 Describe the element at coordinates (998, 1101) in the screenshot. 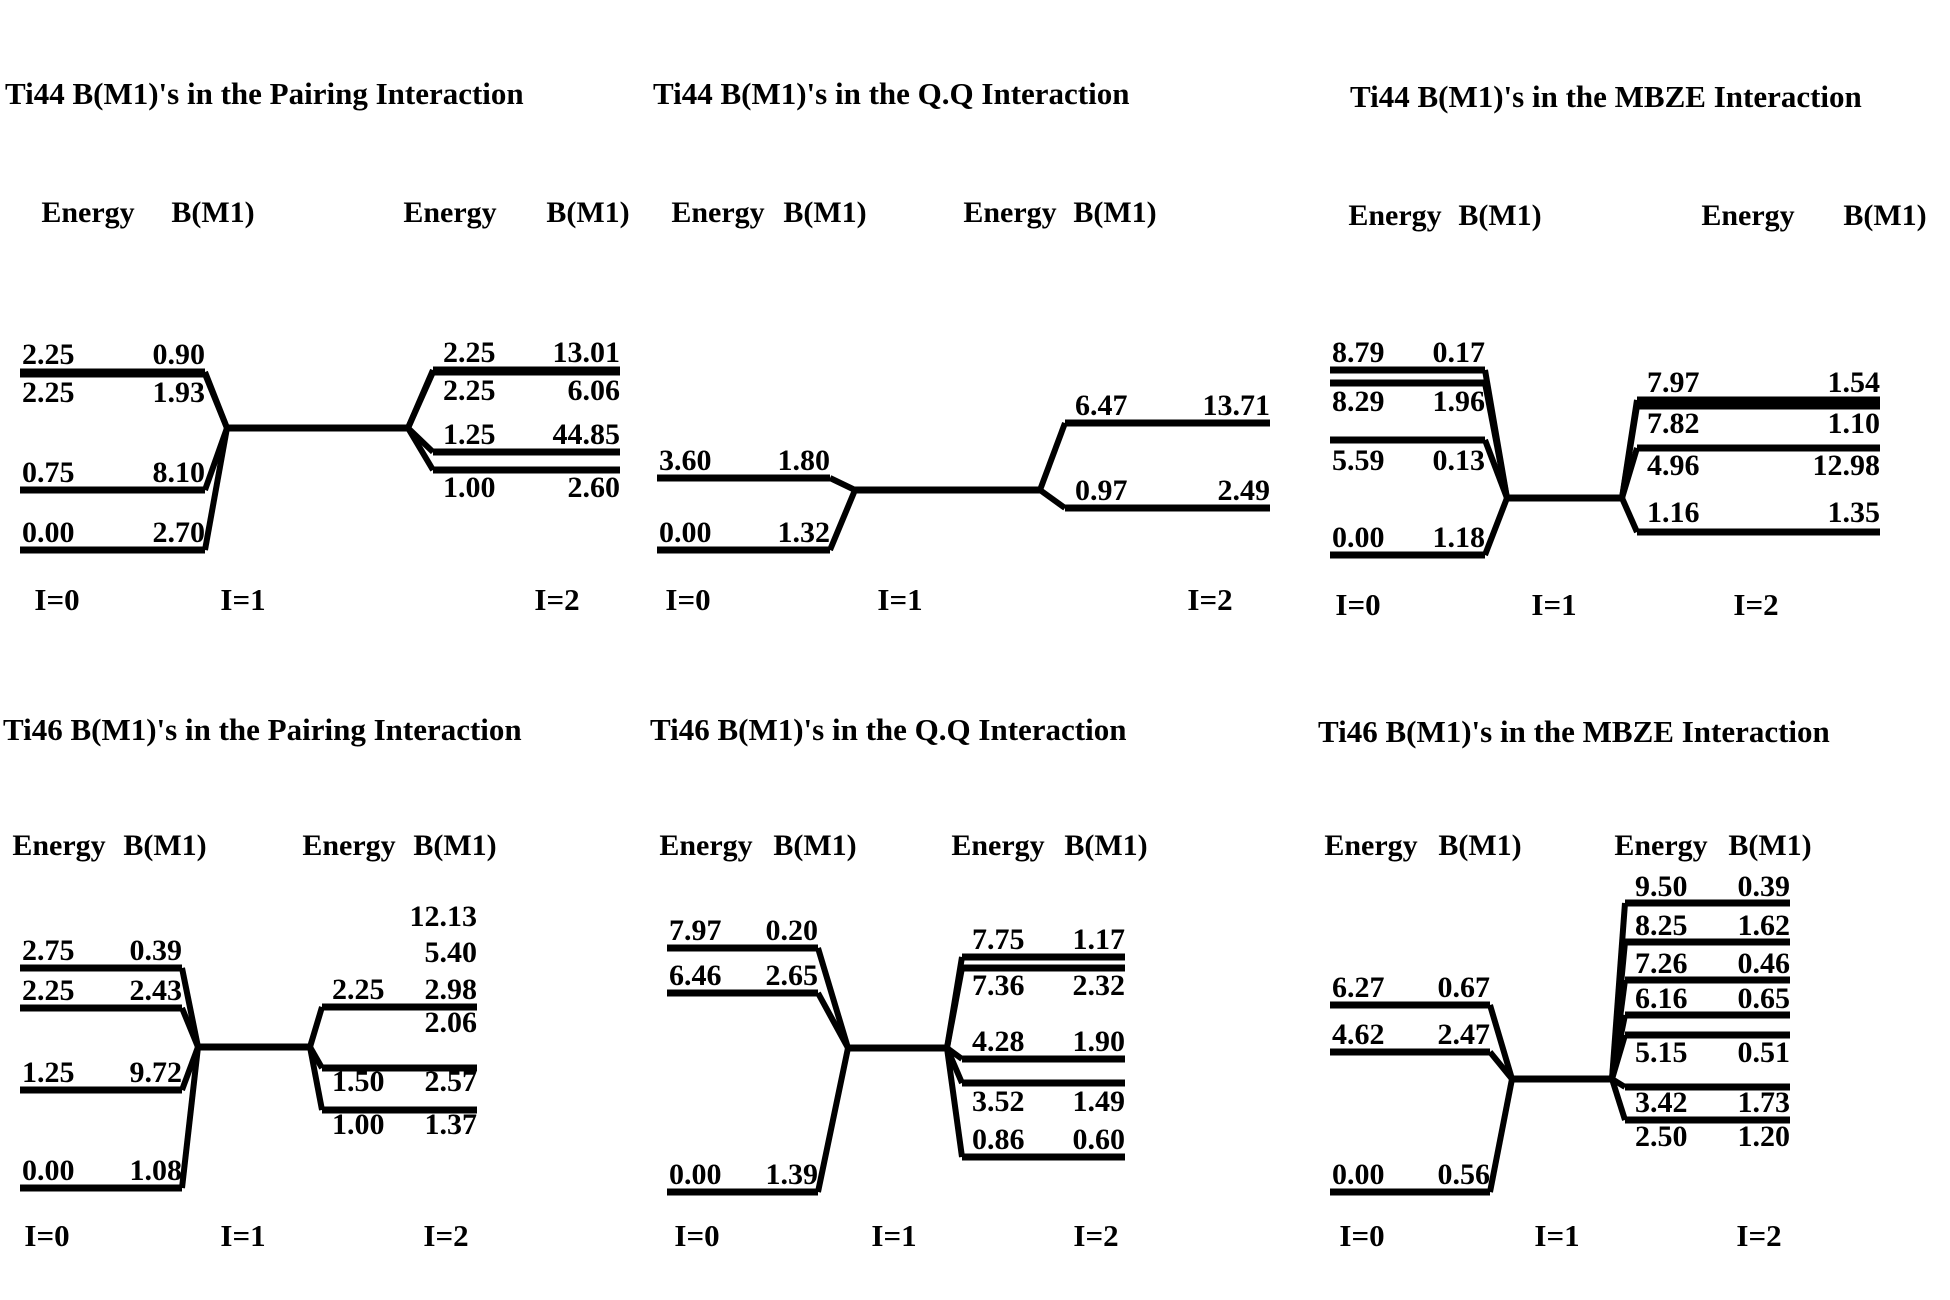

I see `level-energy-label: 3.52` at that location.